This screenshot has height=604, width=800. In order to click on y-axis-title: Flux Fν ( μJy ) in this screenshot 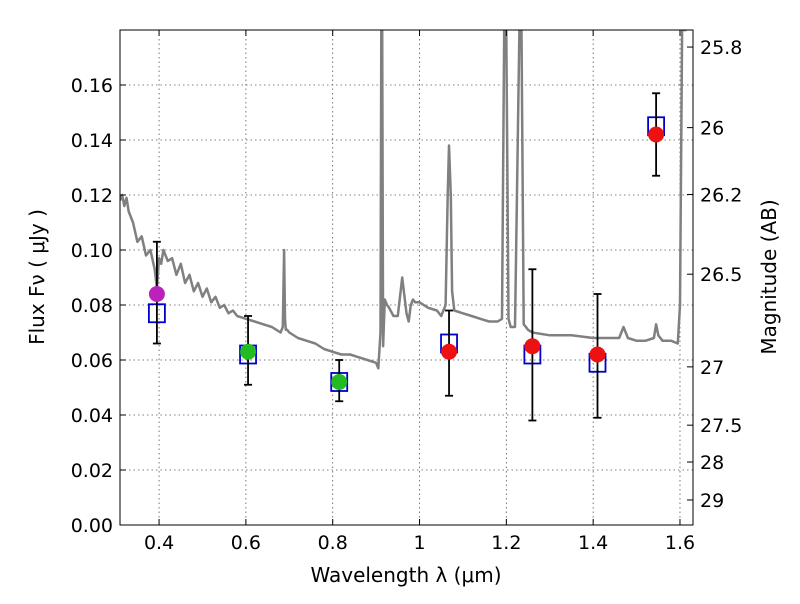, I will do `click(37, 277)`.